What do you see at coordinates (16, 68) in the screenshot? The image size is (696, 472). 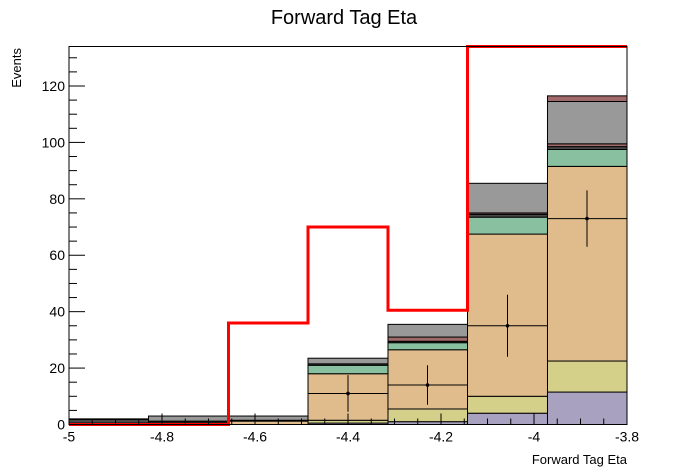 I see `y-axis-label: Events` at bounding box center [16, 68].